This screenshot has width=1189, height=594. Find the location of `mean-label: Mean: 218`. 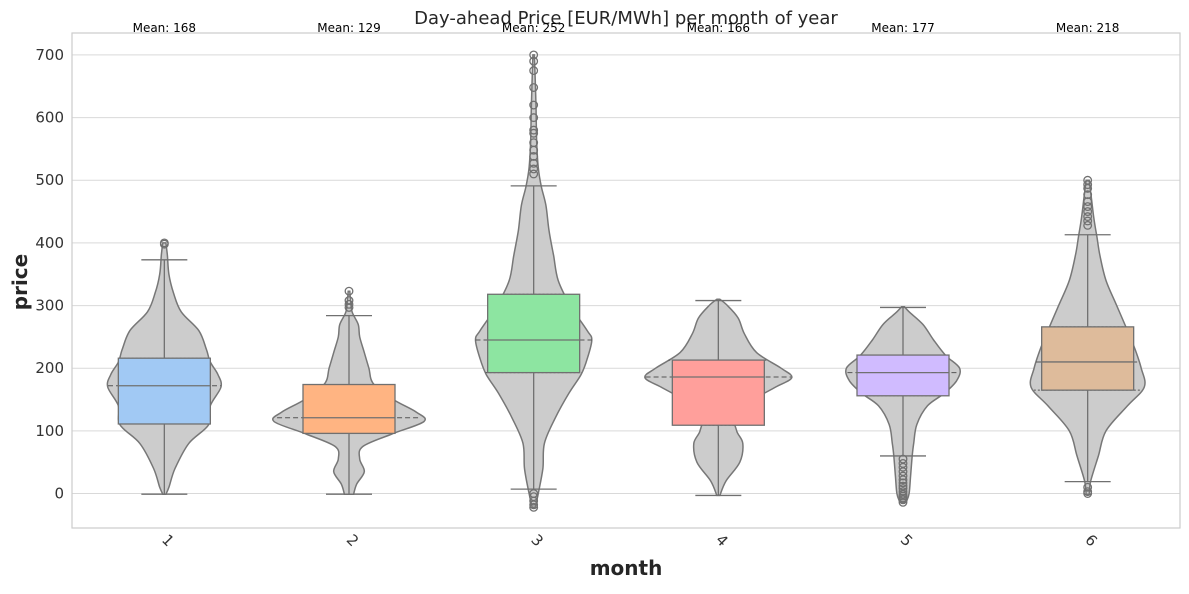

mean-label: Mean: 218 is located at coordinates (1087, 28).